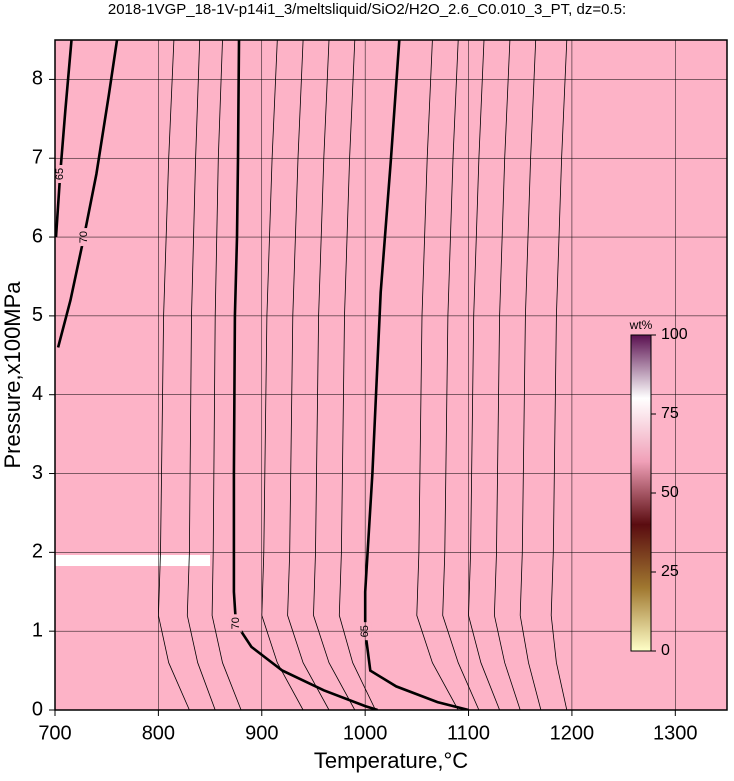 This screenshot has width=734, height=781. What do you see at coordinates (572, 733) in the screenshot?
I see `x-tick-label: 1200` at bounding box center [572, 733].